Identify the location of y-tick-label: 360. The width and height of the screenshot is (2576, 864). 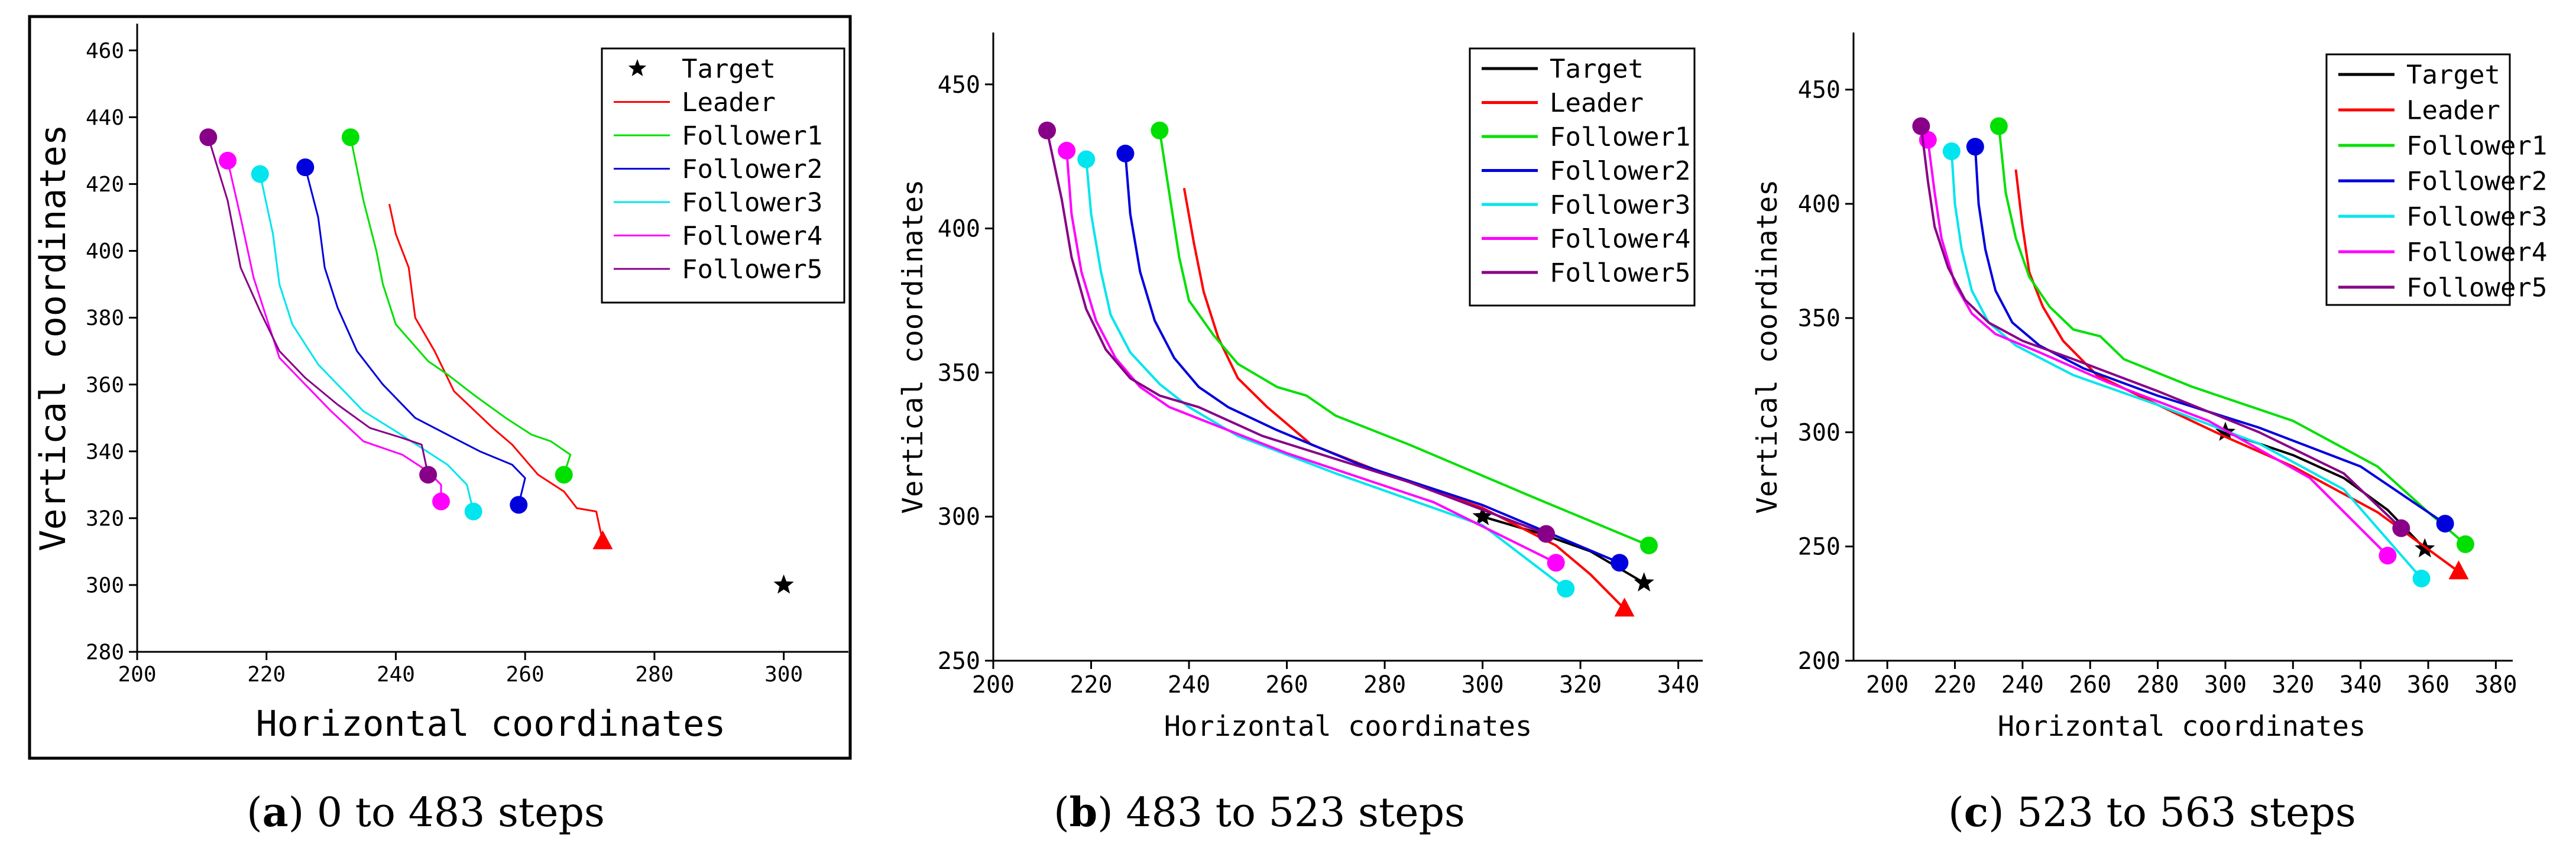
(105, 385).